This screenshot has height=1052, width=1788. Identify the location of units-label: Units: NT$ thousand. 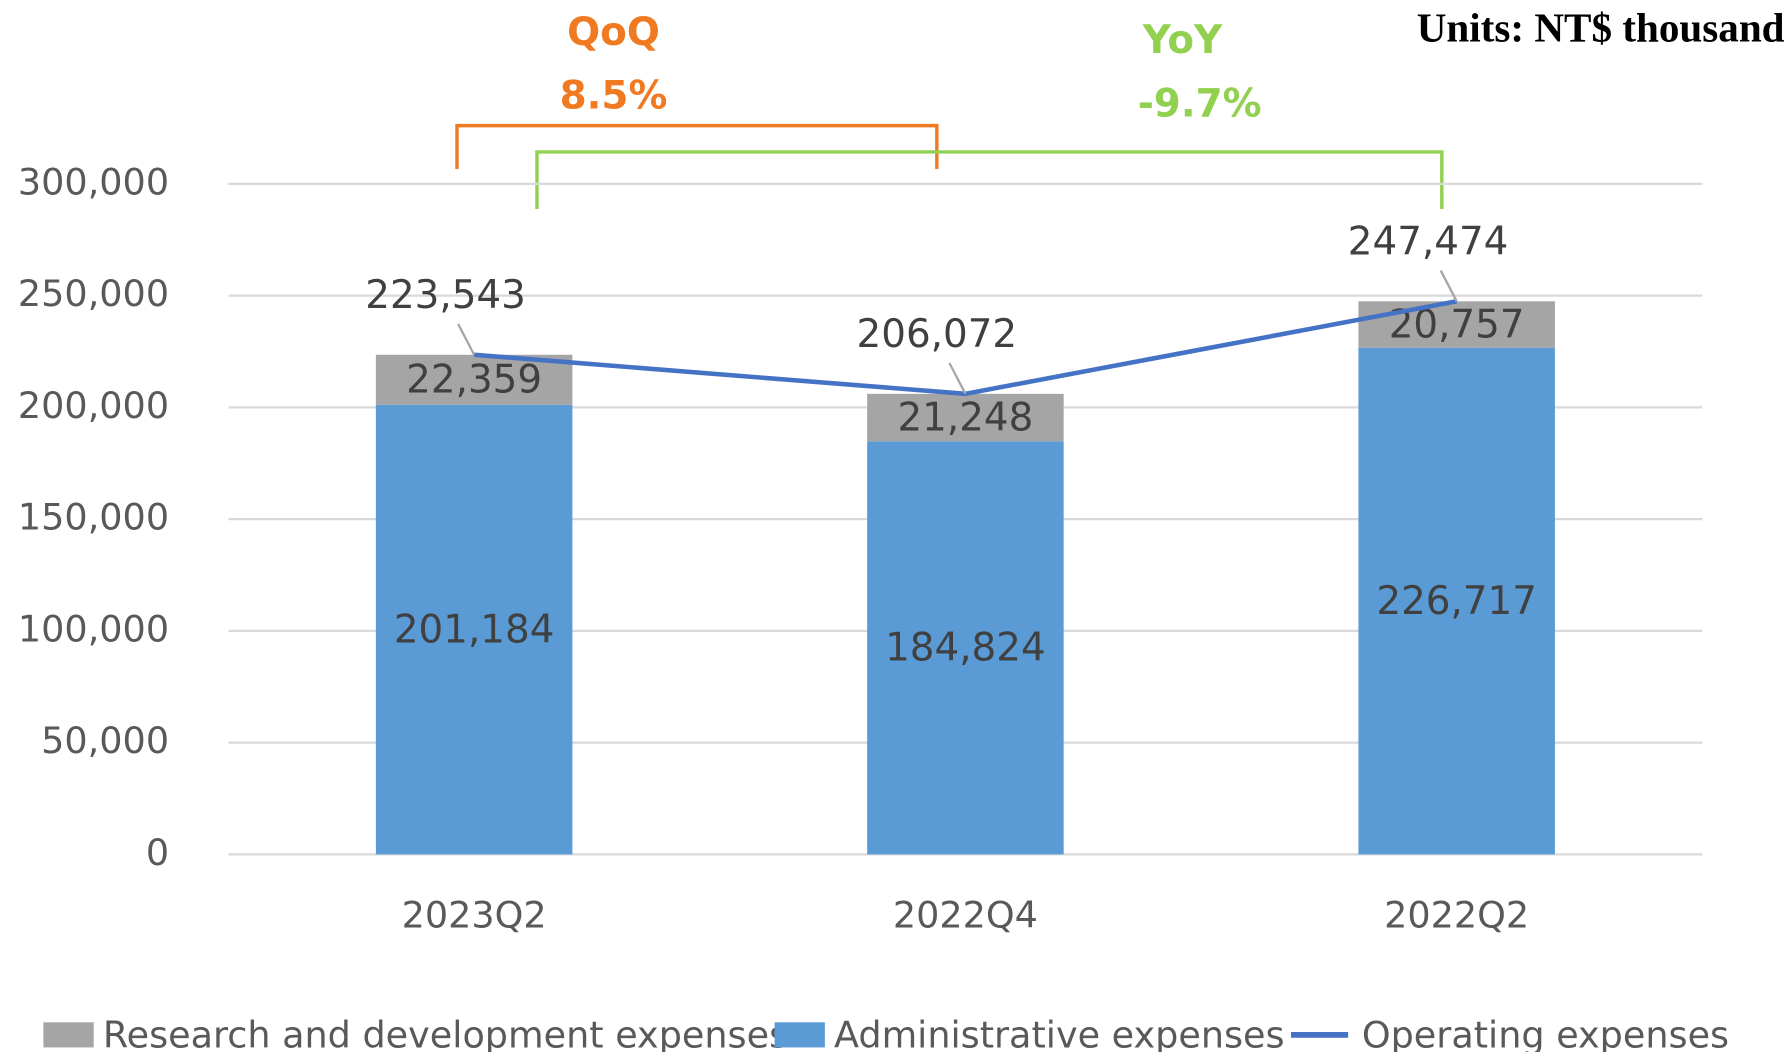
(1601, 27).